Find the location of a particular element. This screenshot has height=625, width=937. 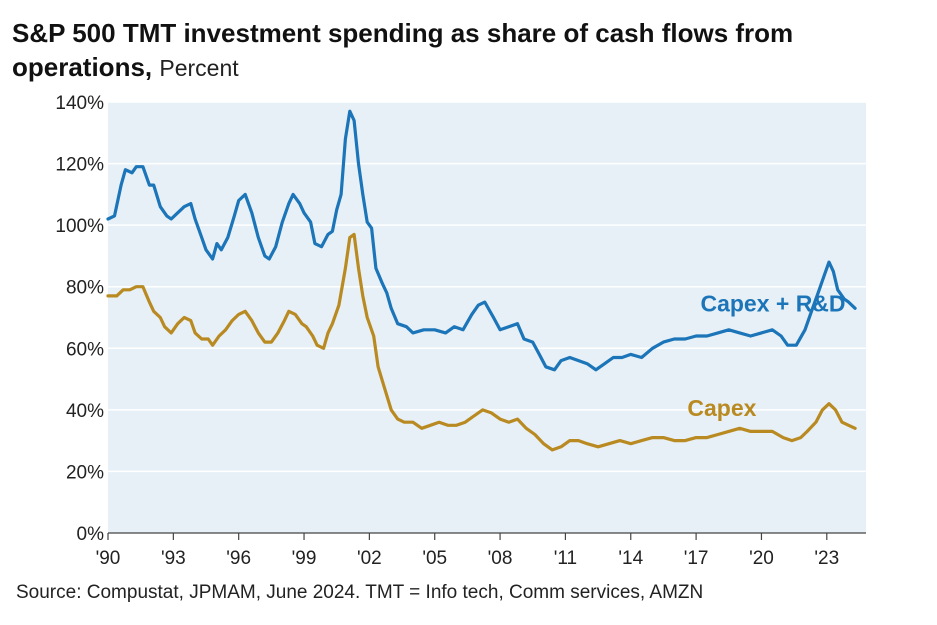

x-tick-label: '20 is located at coordinates (761, 558).